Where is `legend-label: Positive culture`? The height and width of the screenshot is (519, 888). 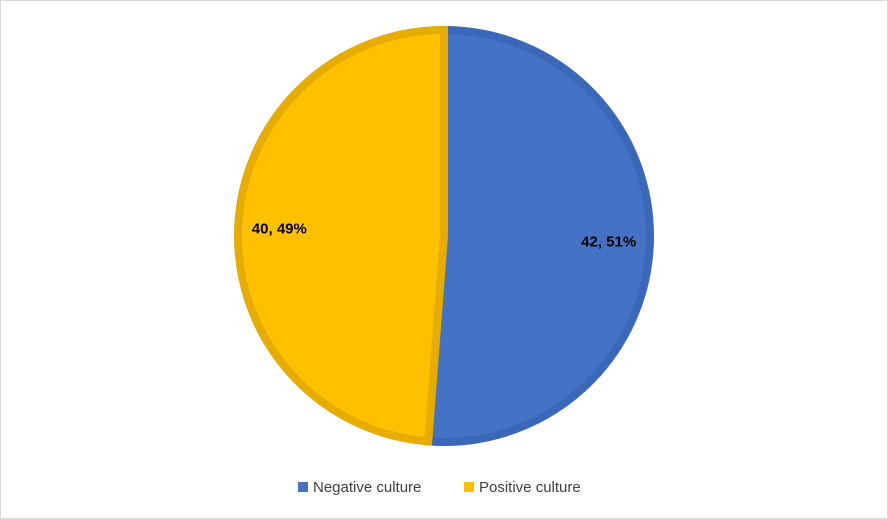 legend-label: Positive culture is located at coordinates (530, 487).